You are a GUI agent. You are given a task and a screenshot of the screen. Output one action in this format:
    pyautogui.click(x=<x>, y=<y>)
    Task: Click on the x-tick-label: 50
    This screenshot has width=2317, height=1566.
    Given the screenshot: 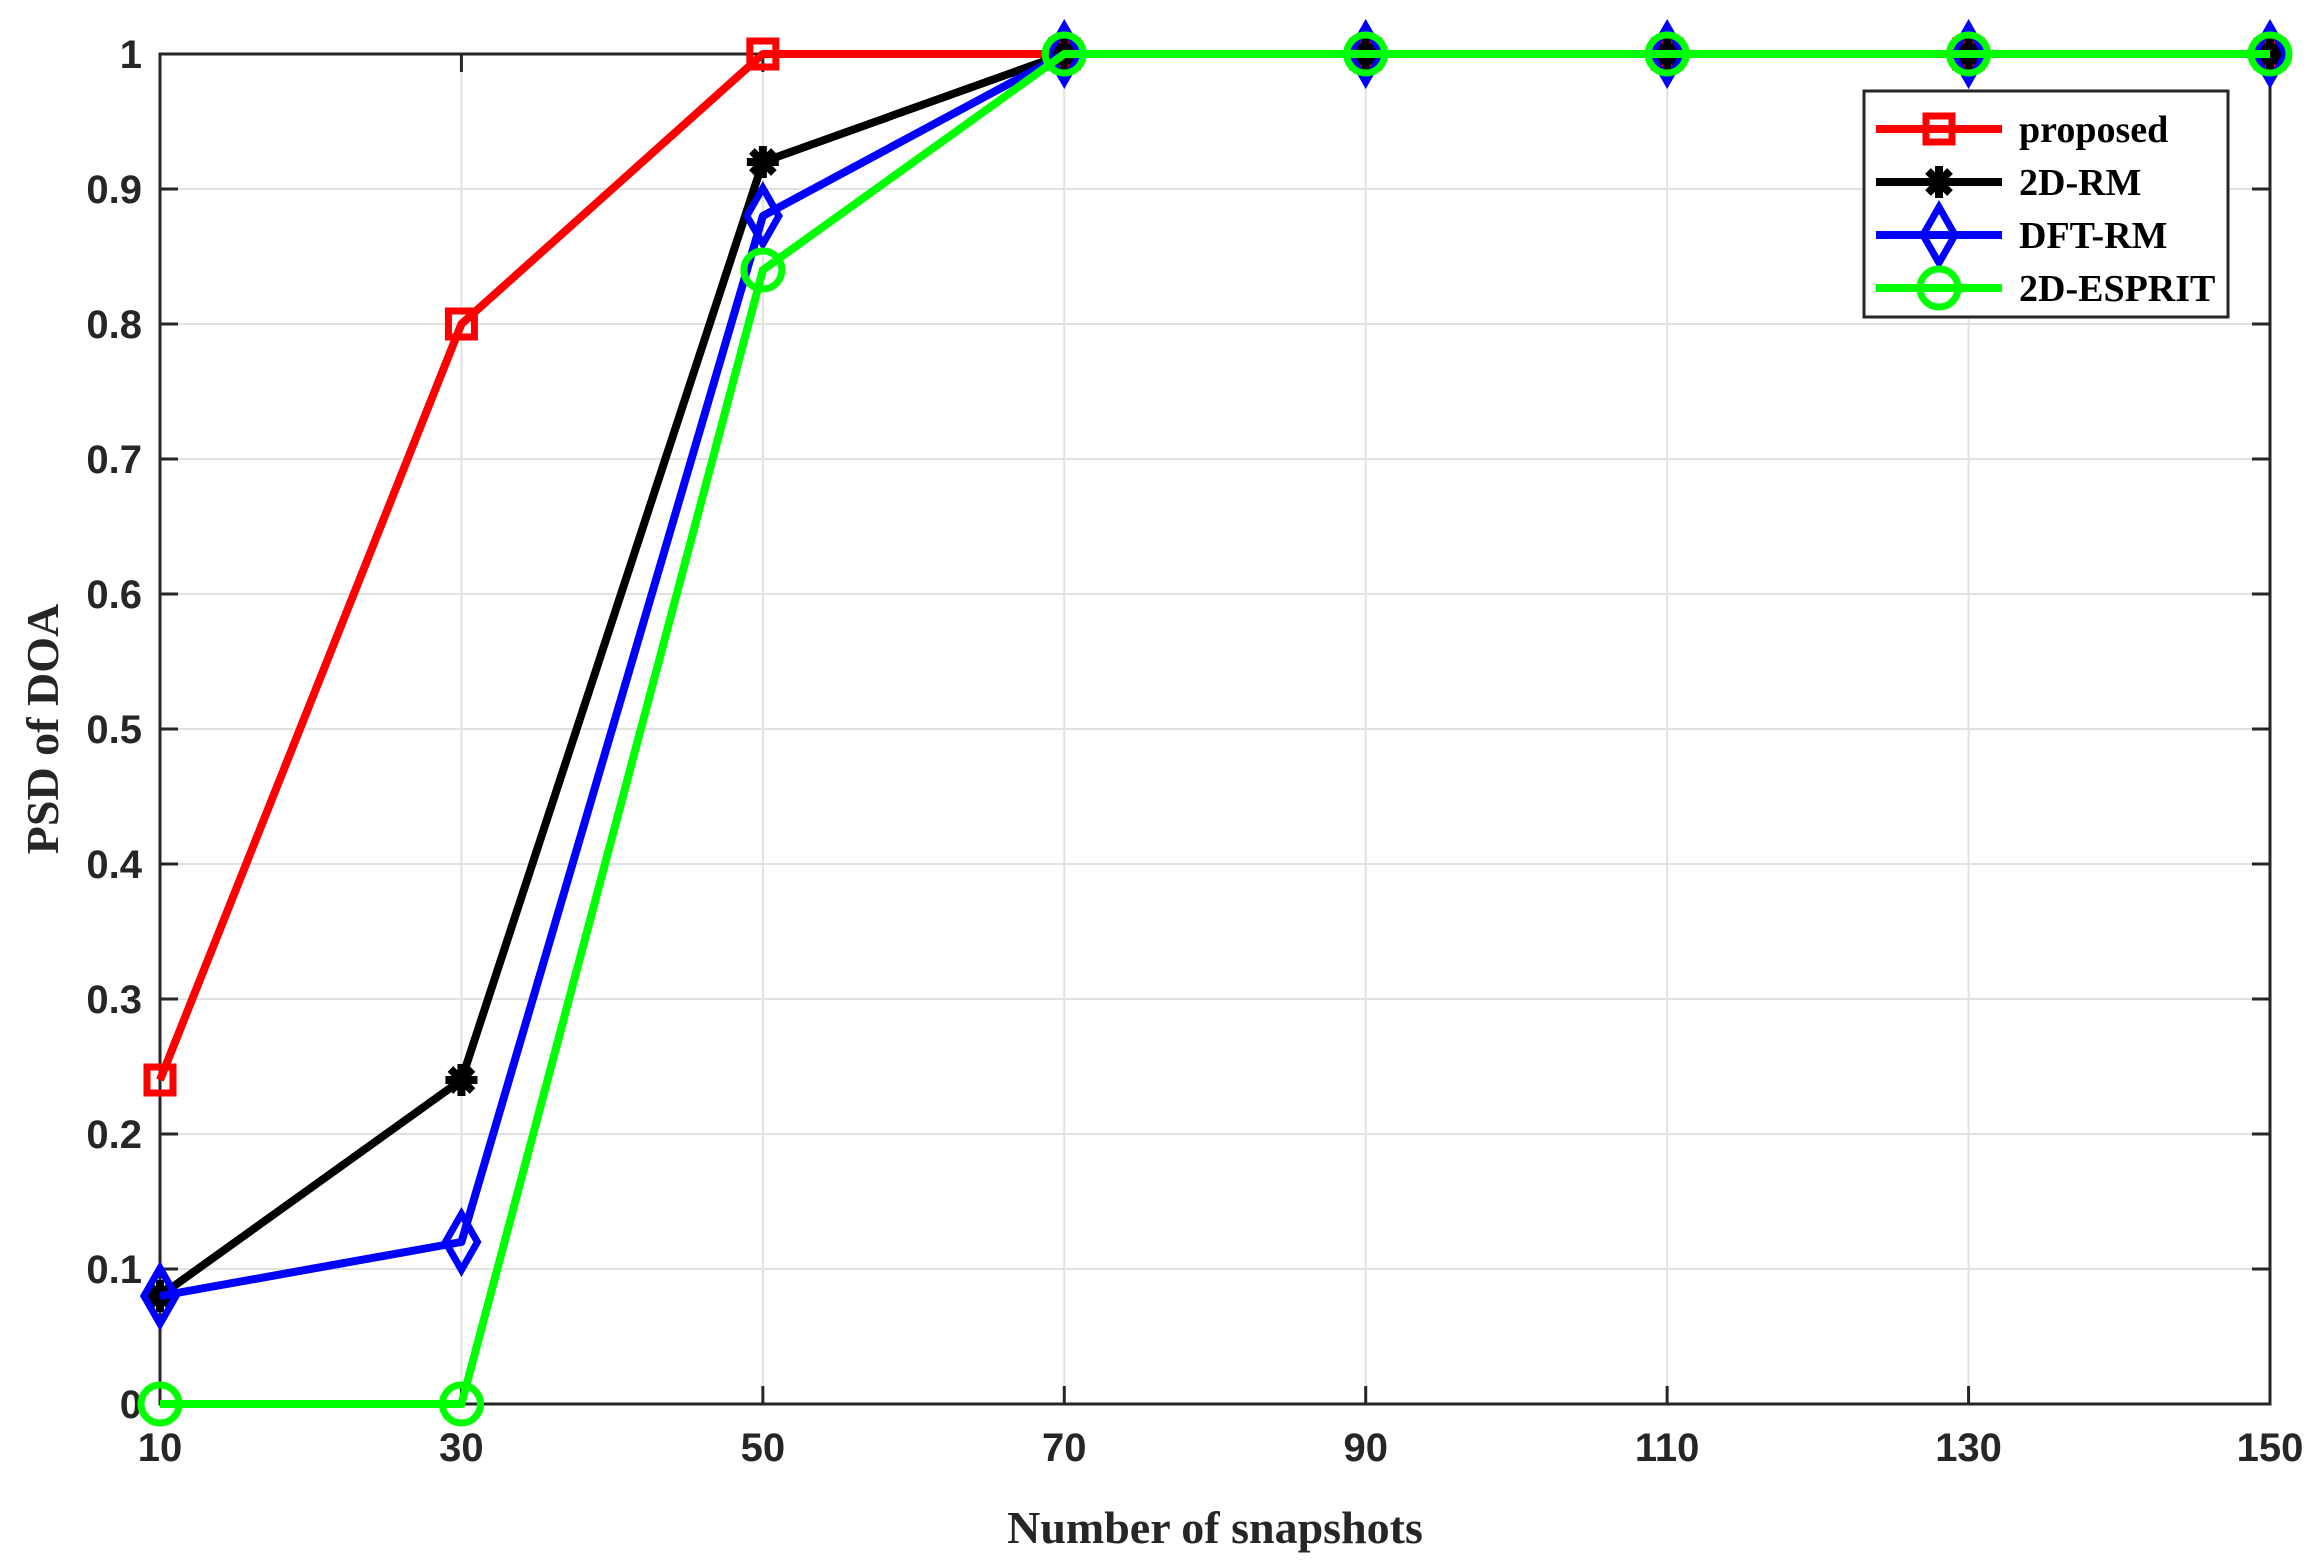 What is the action you would take?
    pyautogui.click(x=763, y=1448)
    